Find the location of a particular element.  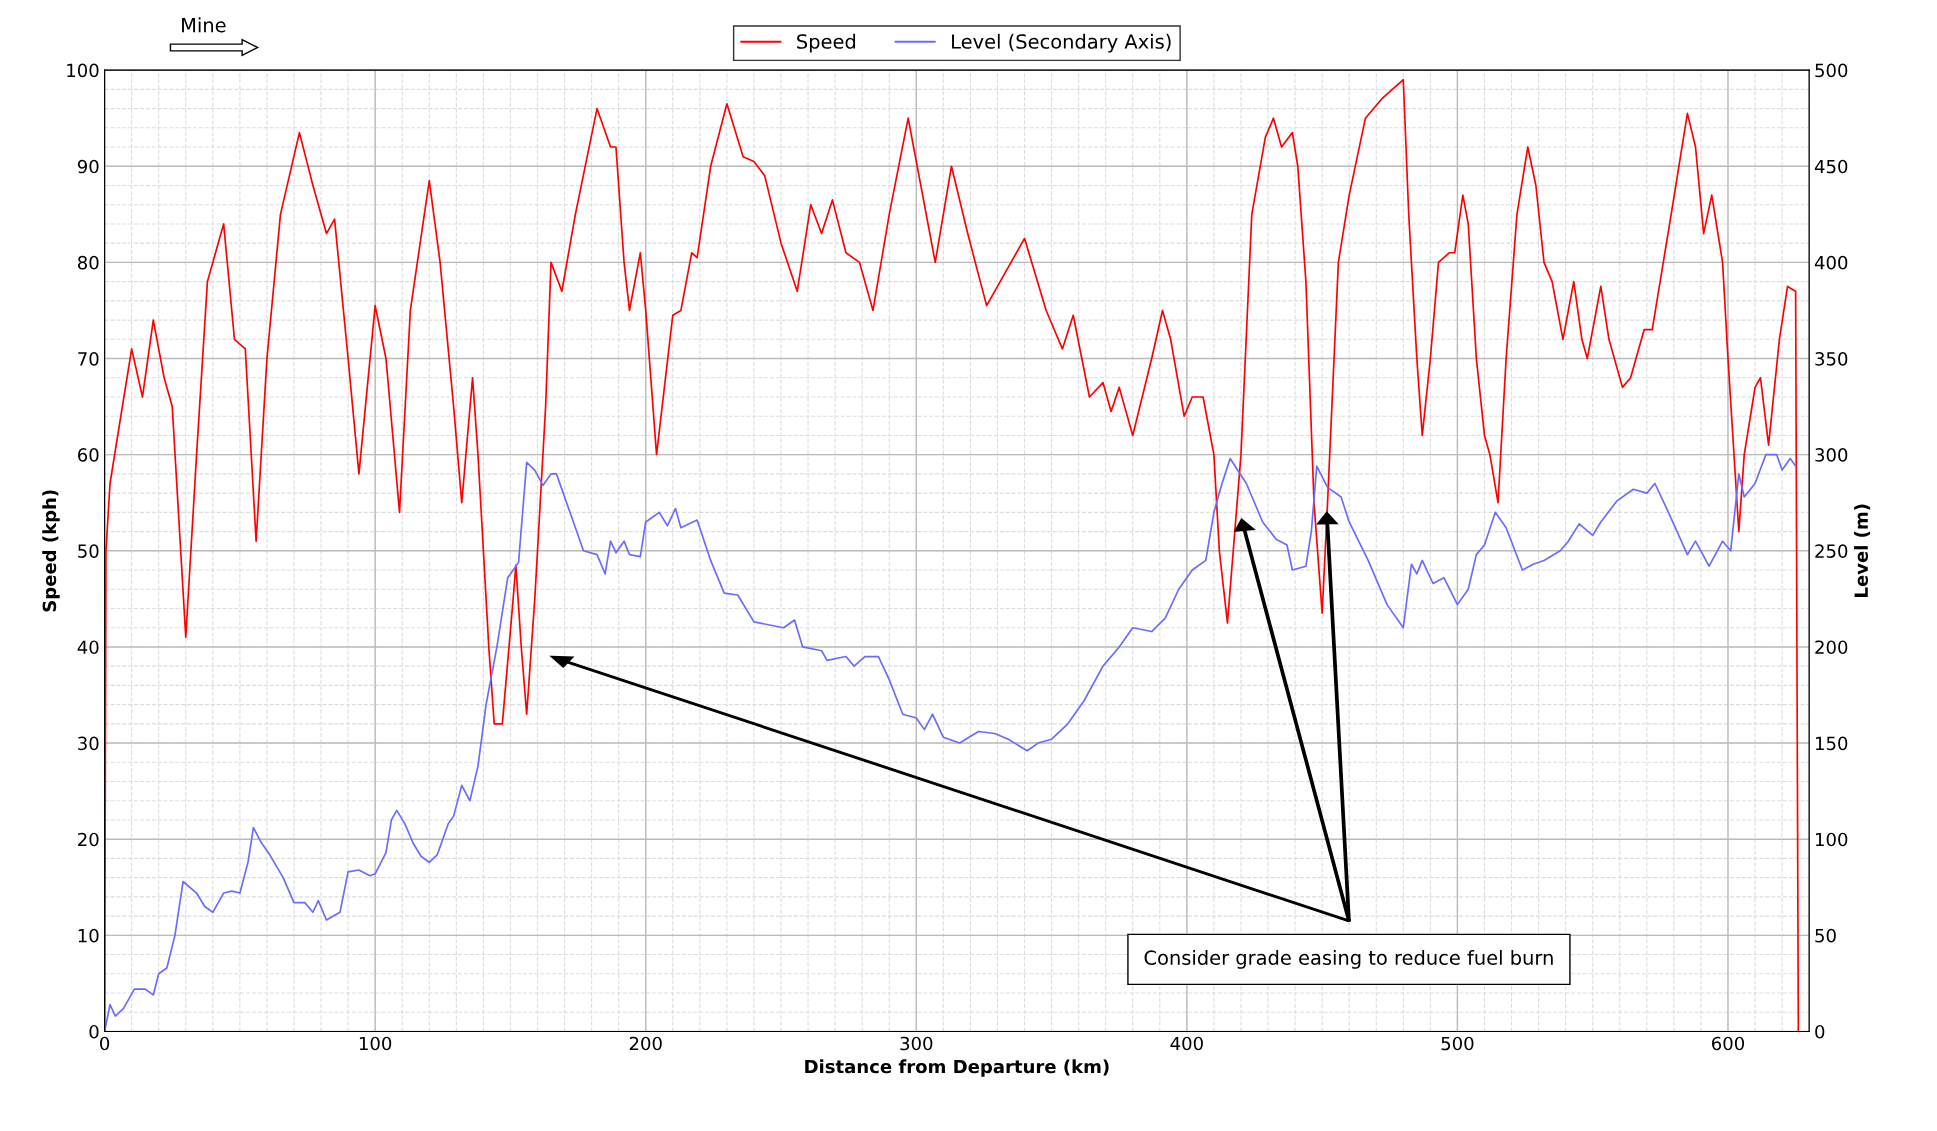

y2-tick-label: 0 is located at coordinates (1820, 1031).